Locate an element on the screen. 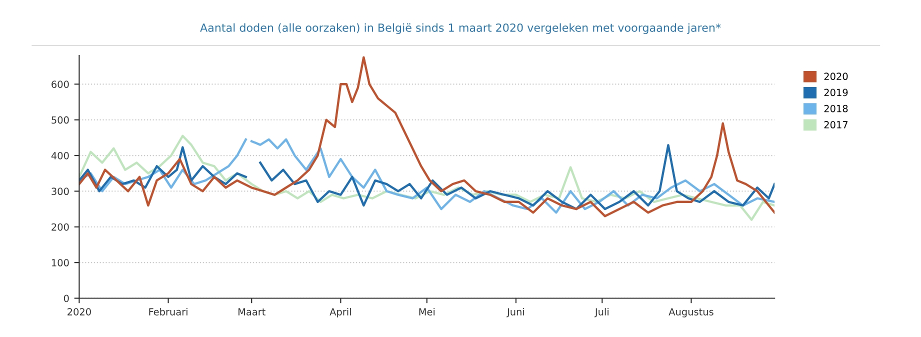  y-tick-label: 0 is located at coordinates (66, 298).